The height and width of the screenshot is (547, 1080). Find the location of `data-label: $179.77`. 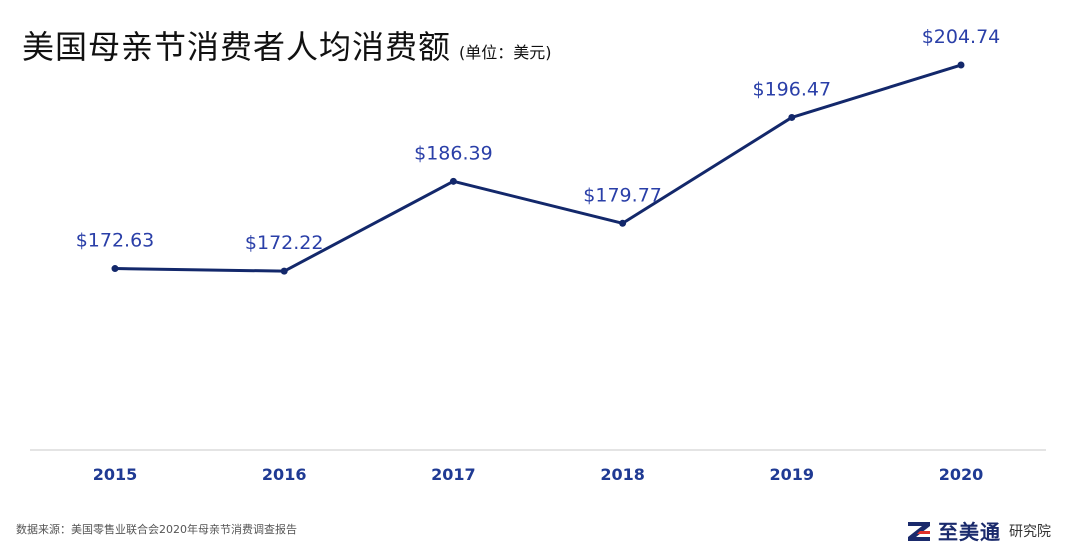

data-label: $179.77 is located at coordinates (622, 195).